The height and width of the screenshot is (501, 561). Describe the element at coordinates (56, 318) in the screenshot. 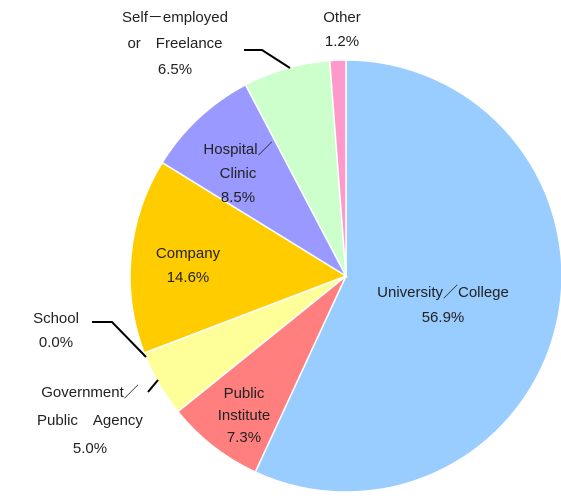

I see `slice-label: School` at that location.